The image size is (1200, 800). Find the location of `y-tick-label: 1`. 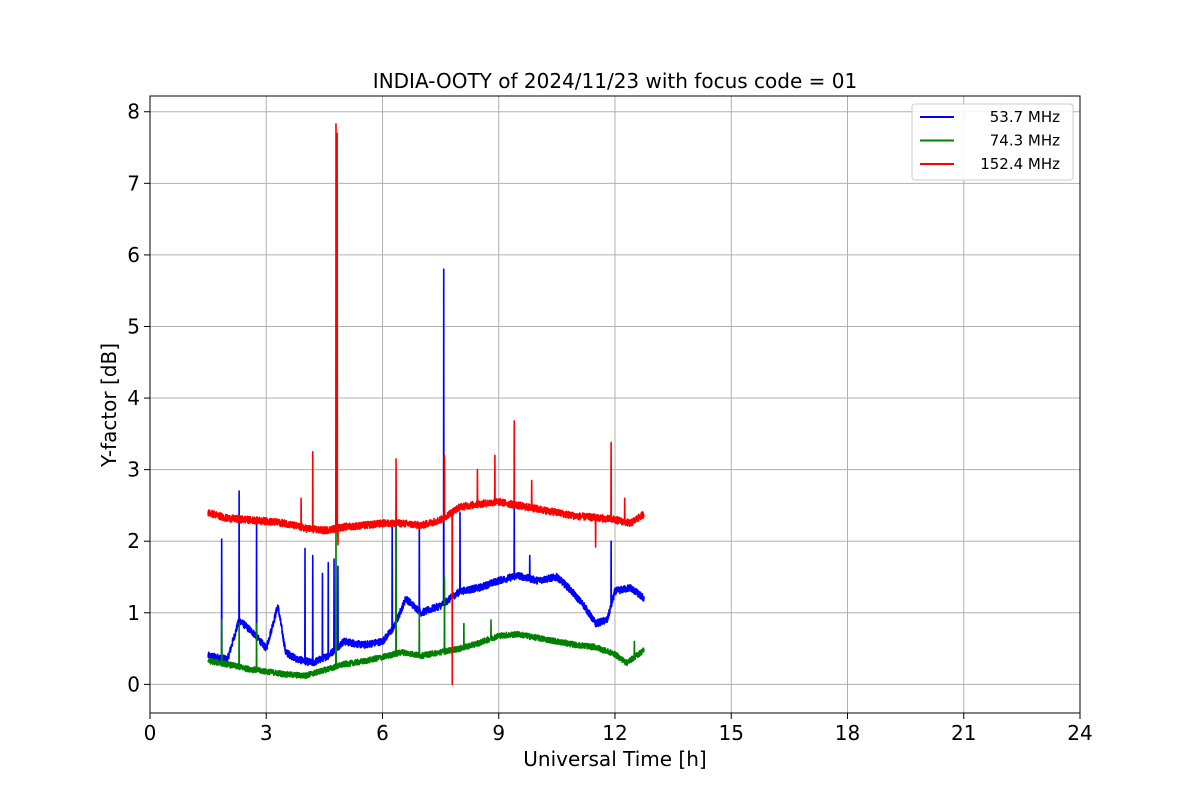

y-tick-label: 1 is located at coordinates (133, 613).